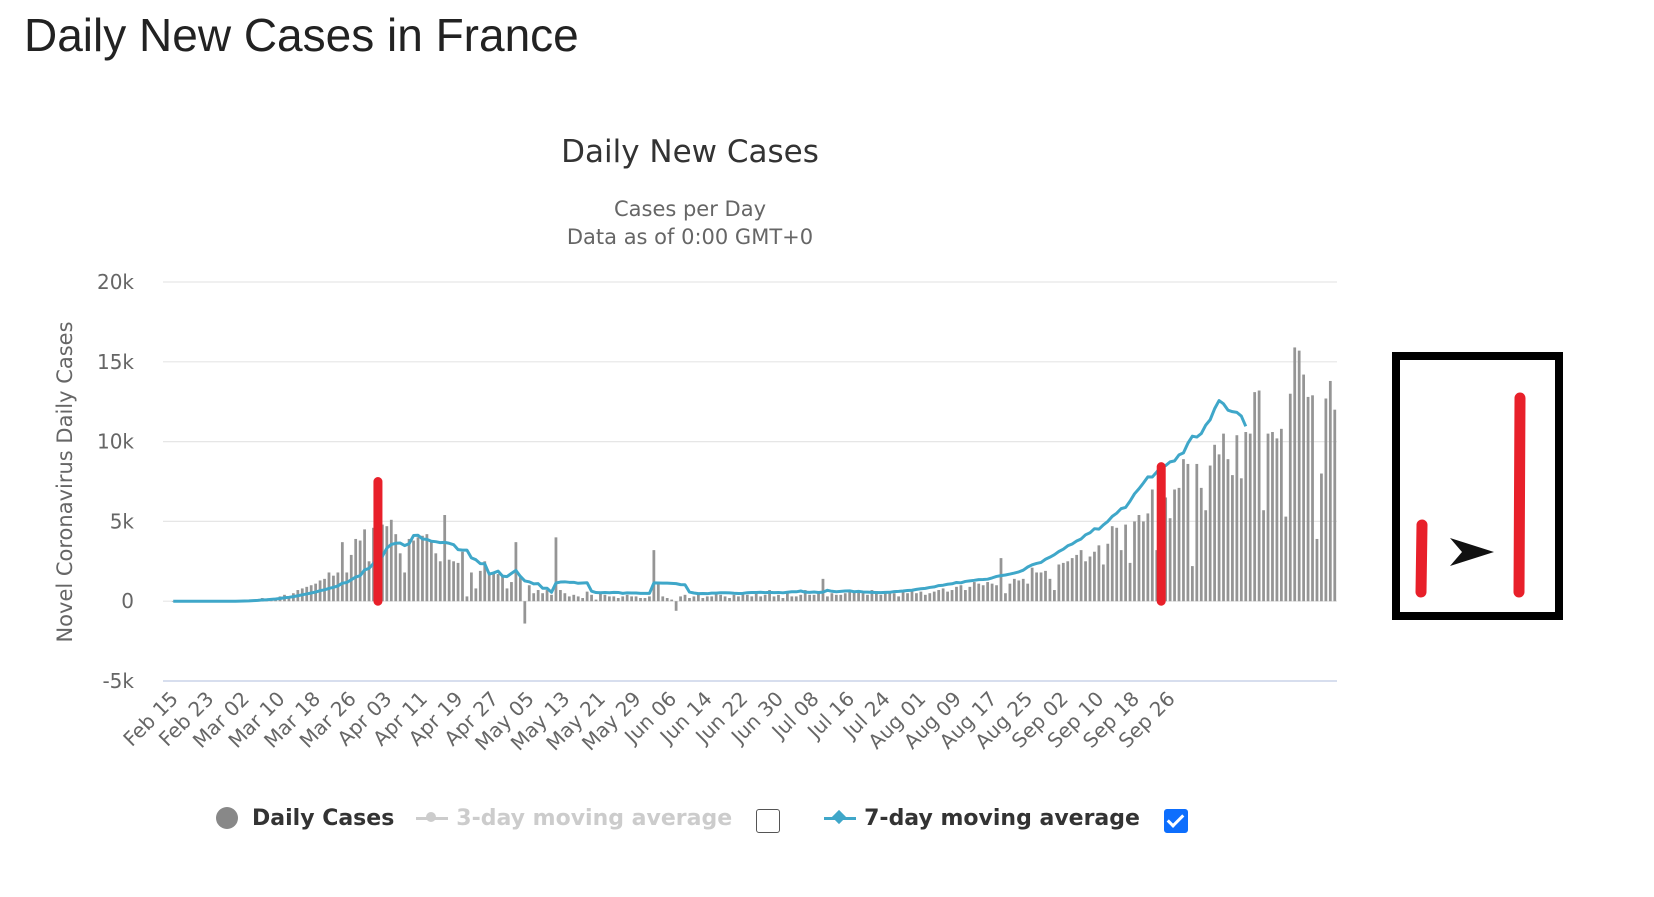  I want to click on arrow-right-icon, so click(1472, 552).